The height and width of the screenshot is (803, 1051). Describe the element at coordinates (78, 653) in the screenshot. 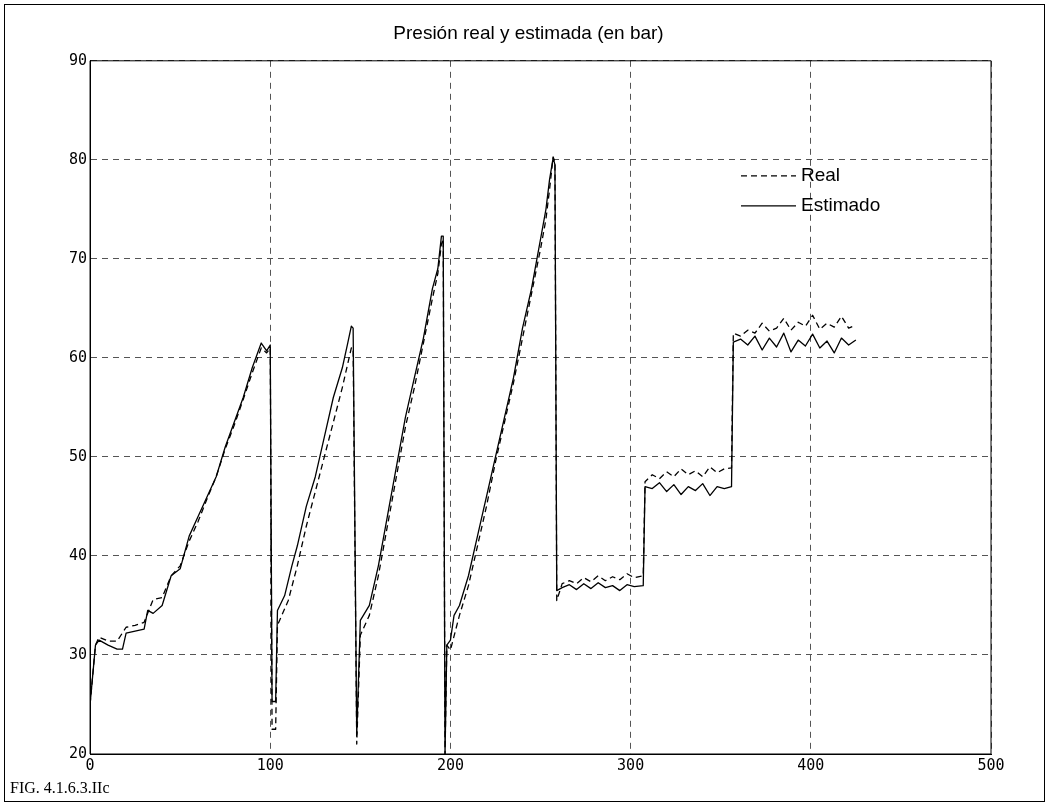

I see `y-tick-label: 30` at that location.